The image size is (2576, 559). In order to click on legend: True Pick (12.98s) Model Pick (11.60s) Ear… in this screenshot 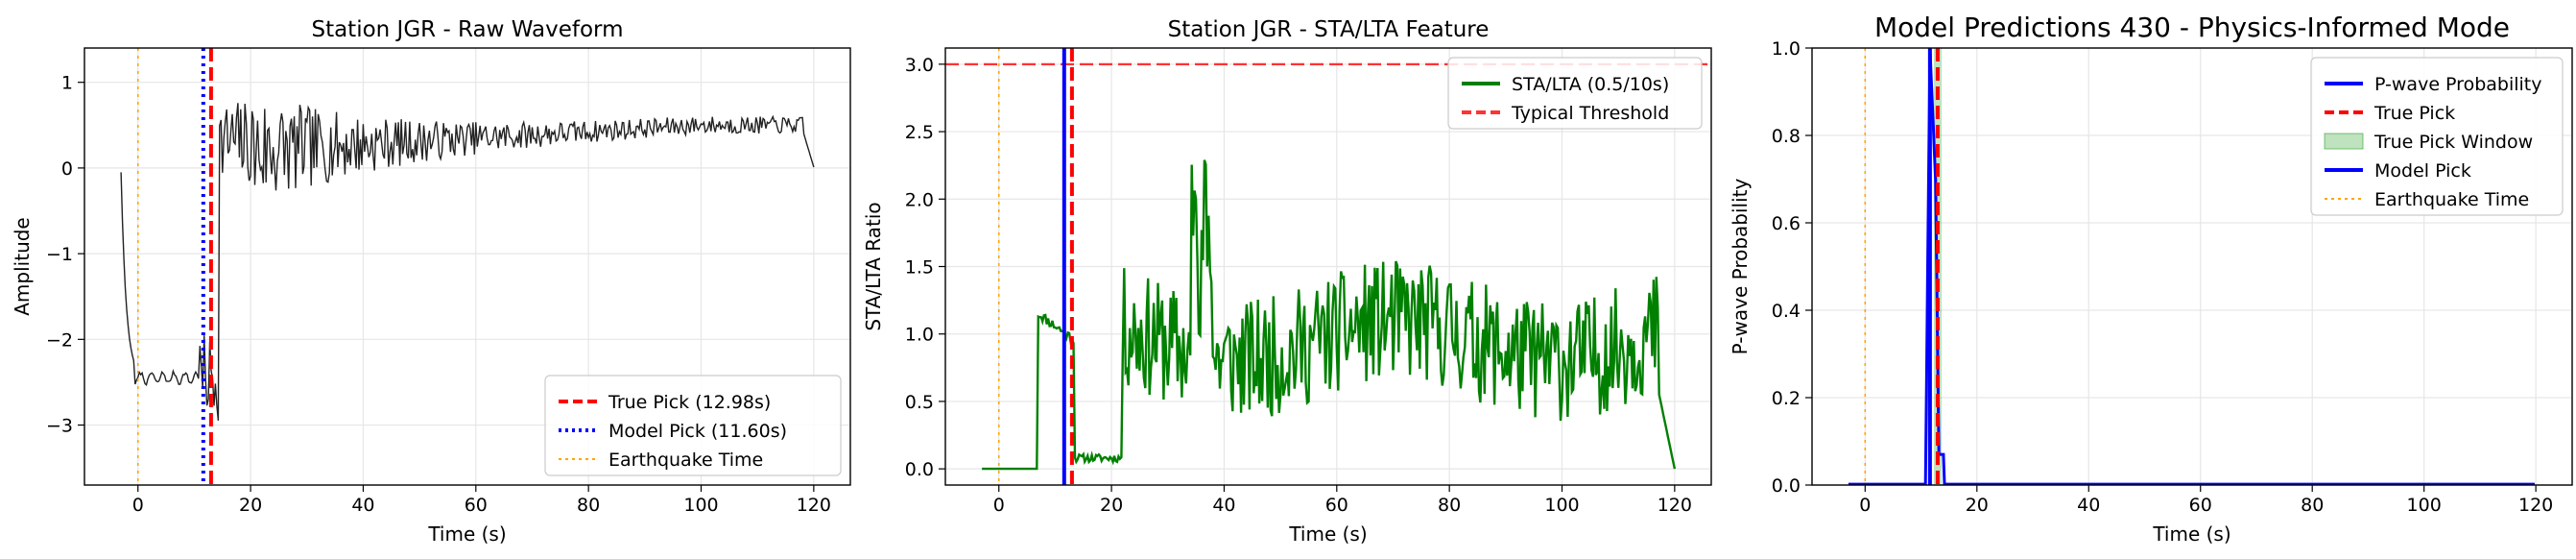, I will do `click(693, 425)`.